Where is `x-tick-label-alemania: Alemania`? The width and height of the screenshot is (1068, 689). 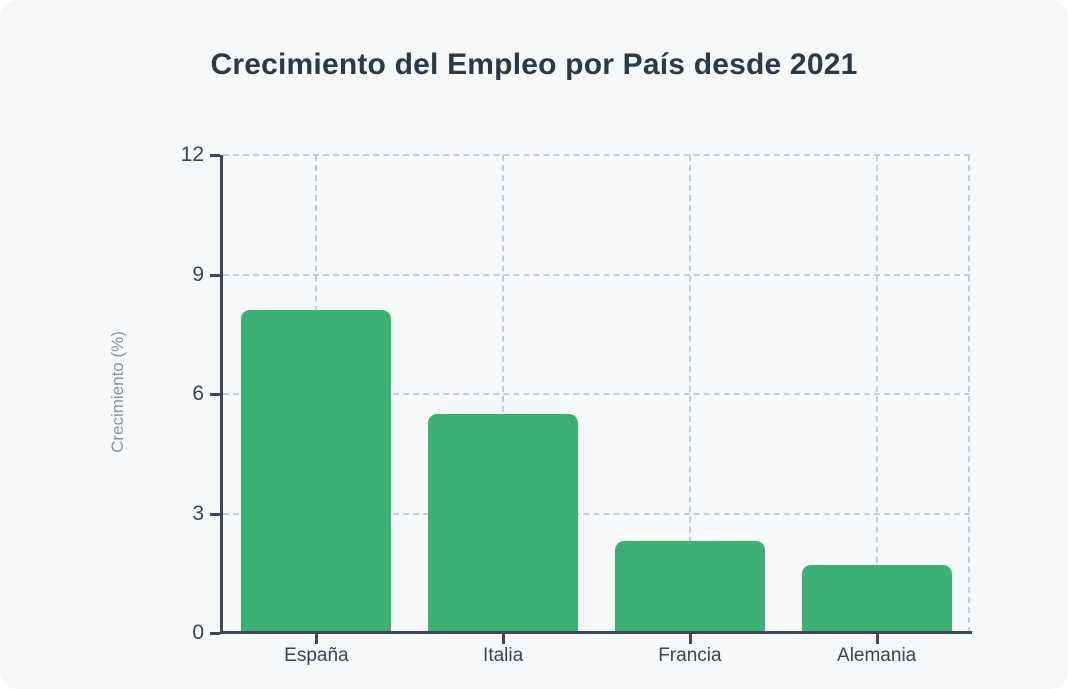
x-tick-label-alemania: Alemania is located at coordinates (877, 655).